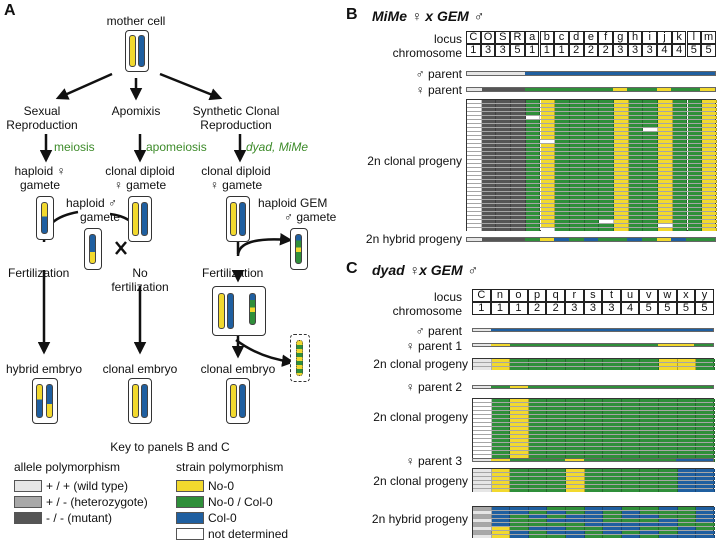  What do you see at coordinates (74, 147) in the screenshot?
I see `meiosis-label: meiosis` at bounding box center [74, 147].